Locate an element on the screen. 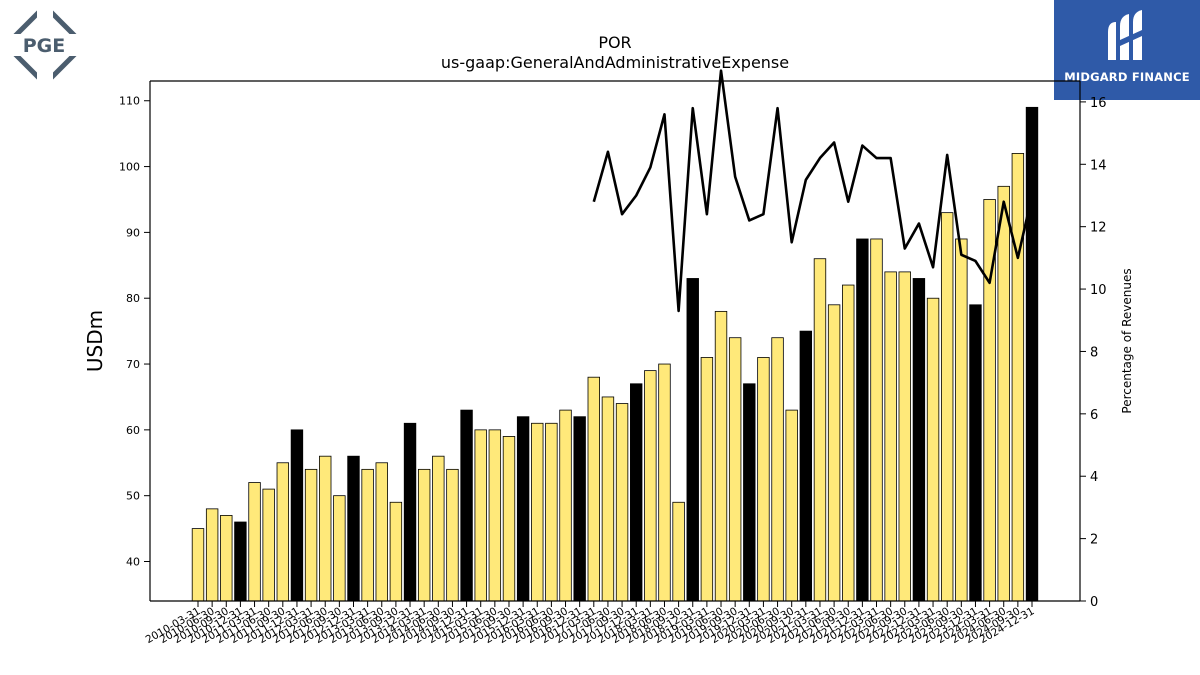 The image size is (1200, 675). chart-title: POR is located at coordinates (614, 42).